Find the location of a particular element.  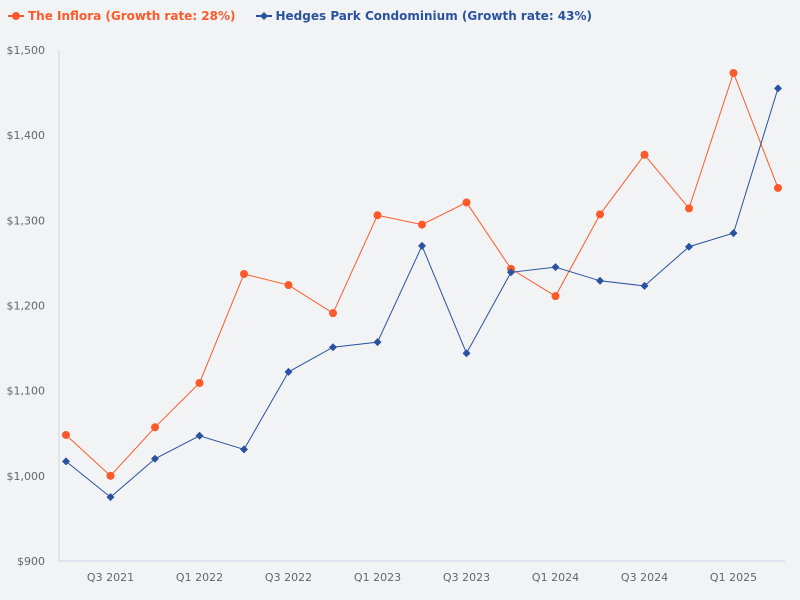

y-tick-label: $1,300 is located at coordinates (26, 220).